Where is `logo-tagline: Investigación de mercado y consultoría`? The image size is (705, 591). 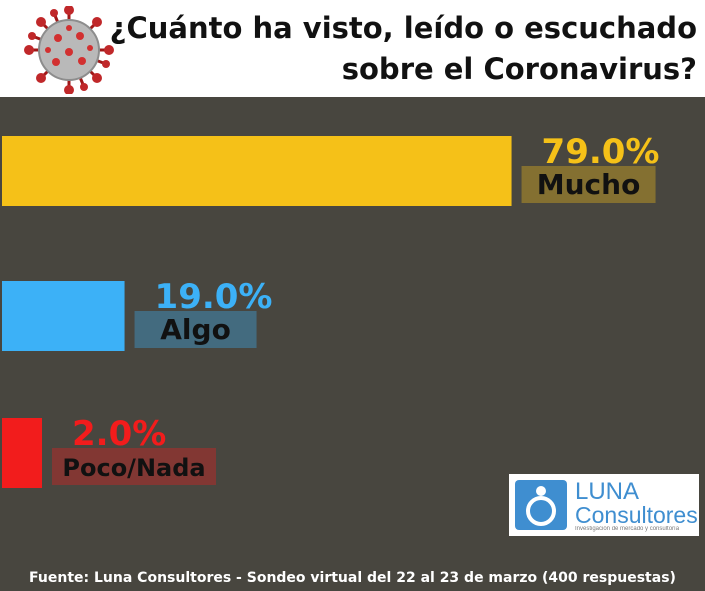
logo-tagline: Investigación de mercado y consultoría is located at coordinates (627, 529).